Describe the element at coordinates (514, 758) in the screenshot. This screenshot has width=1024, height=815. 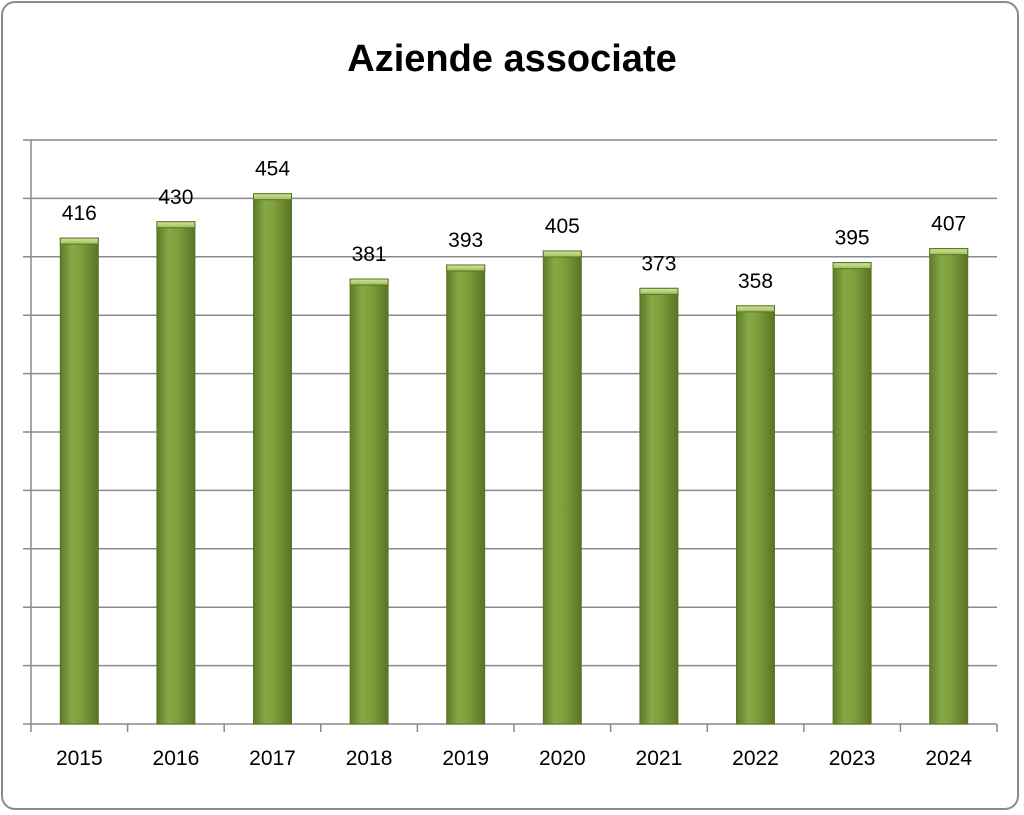
I see `x-tick-labels: 2015 2016 2017 2018 2019 2020 2021 2022 2023 2024` at that location.